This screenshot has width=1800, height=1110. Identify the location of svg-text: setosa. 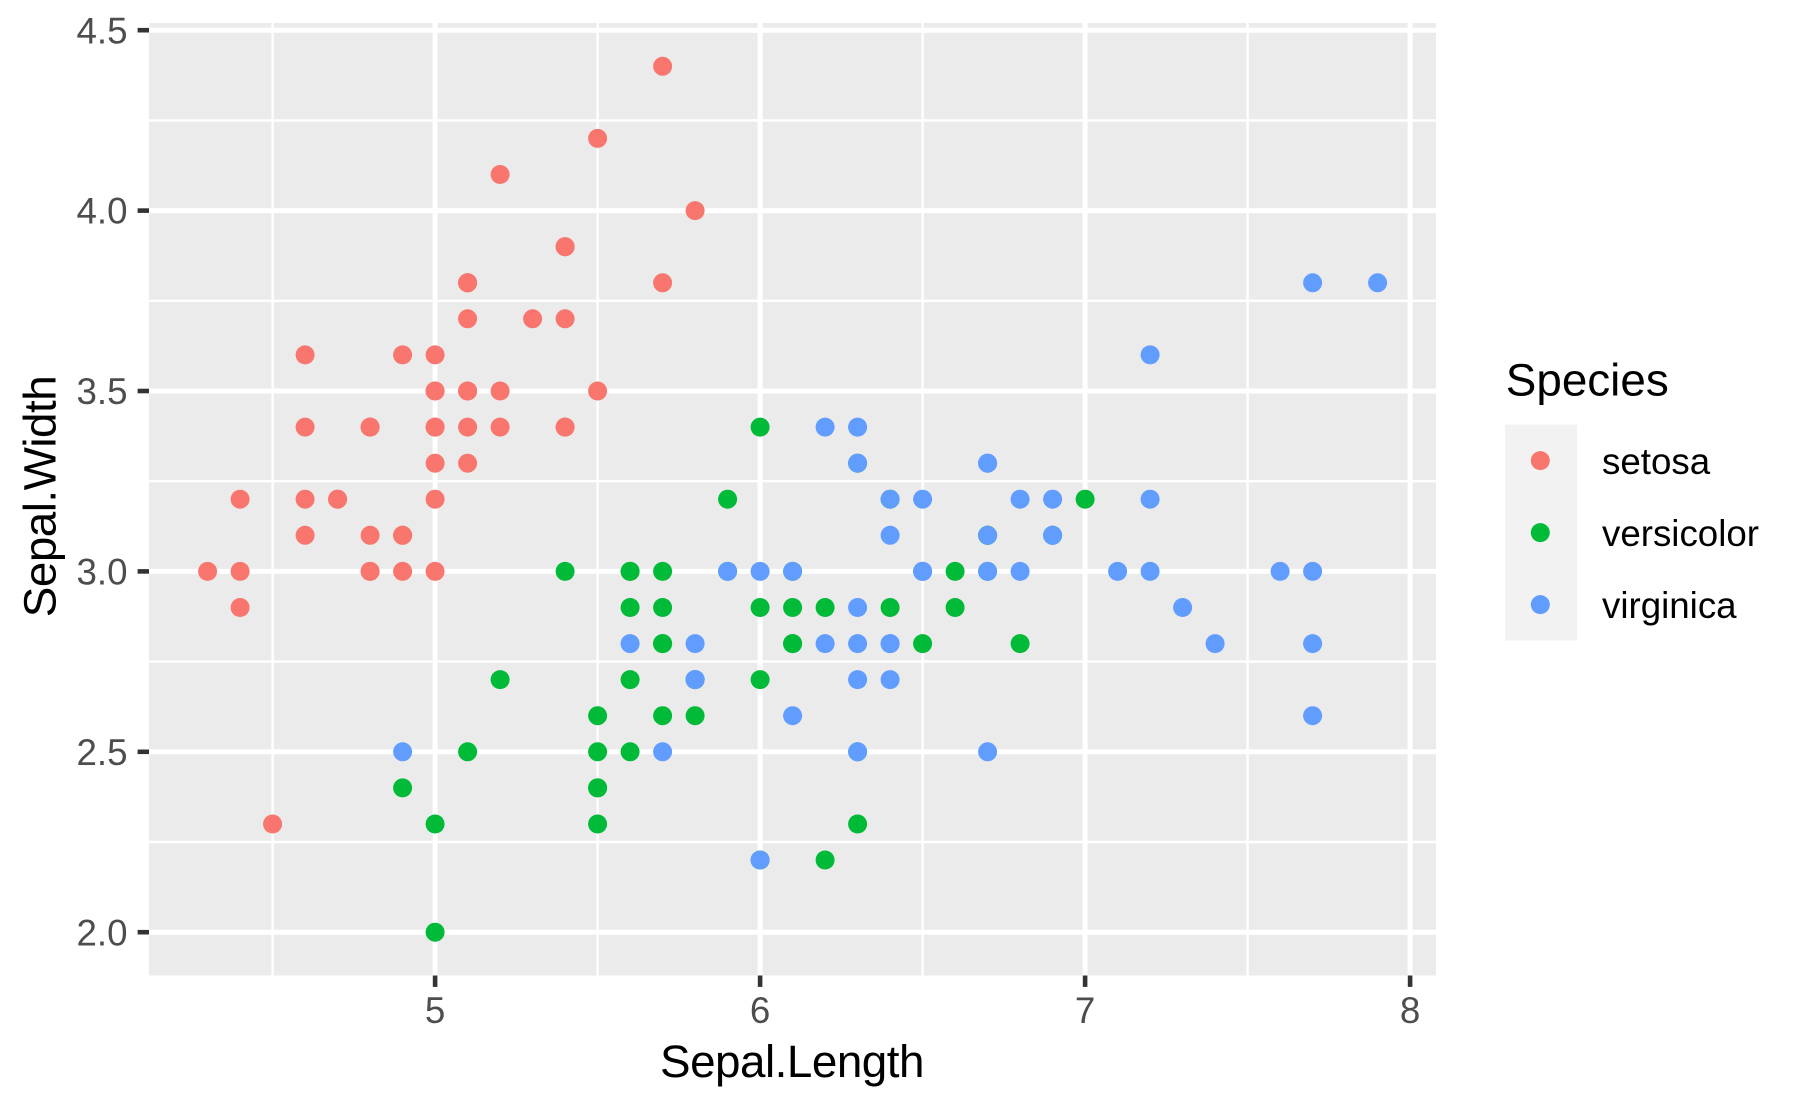
(1656, 461).